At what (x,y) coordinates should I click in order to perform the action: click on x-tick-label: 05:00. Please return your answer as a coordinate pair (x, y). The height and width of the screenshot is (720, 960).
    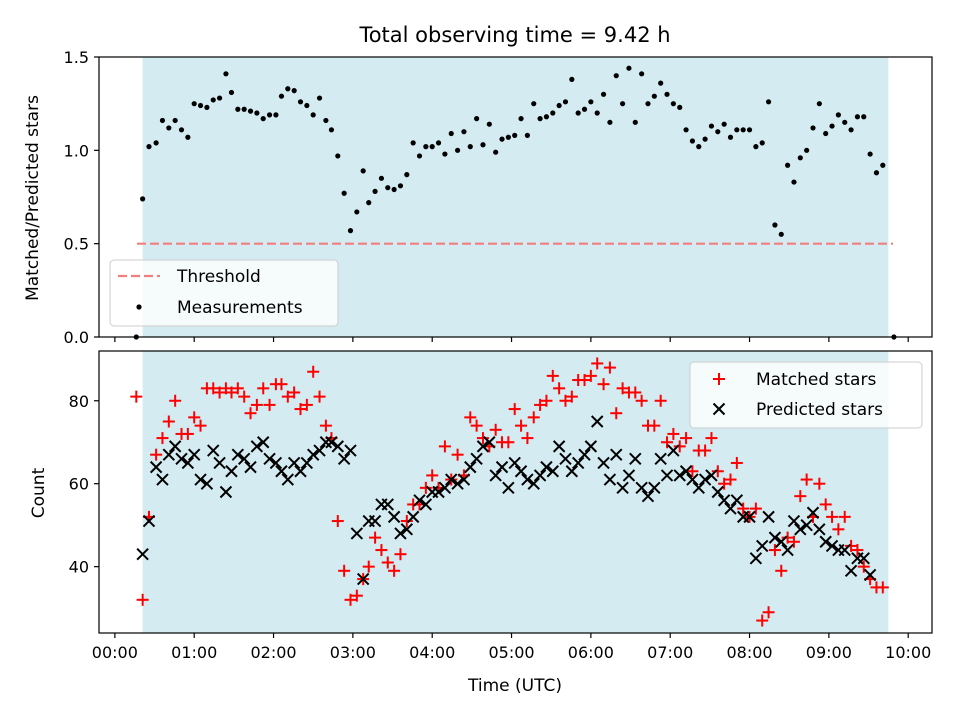
    Looking at the image, I should click on (511, 652).